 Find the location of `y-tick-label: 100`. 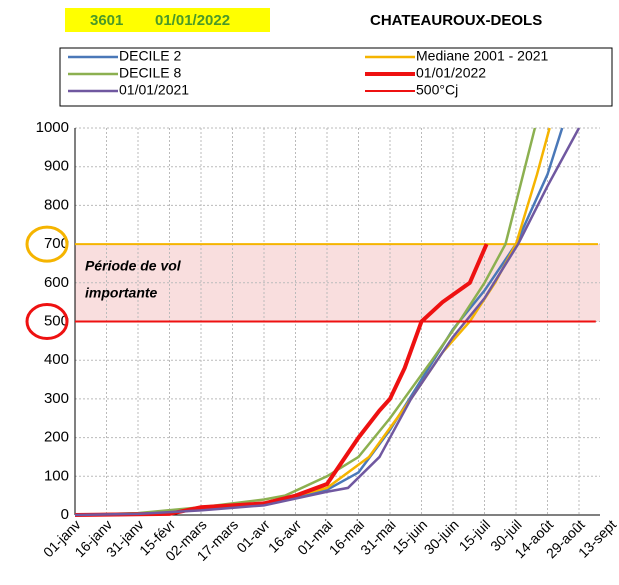

y-tick-label: 100 is located at coordinates (56, 475).